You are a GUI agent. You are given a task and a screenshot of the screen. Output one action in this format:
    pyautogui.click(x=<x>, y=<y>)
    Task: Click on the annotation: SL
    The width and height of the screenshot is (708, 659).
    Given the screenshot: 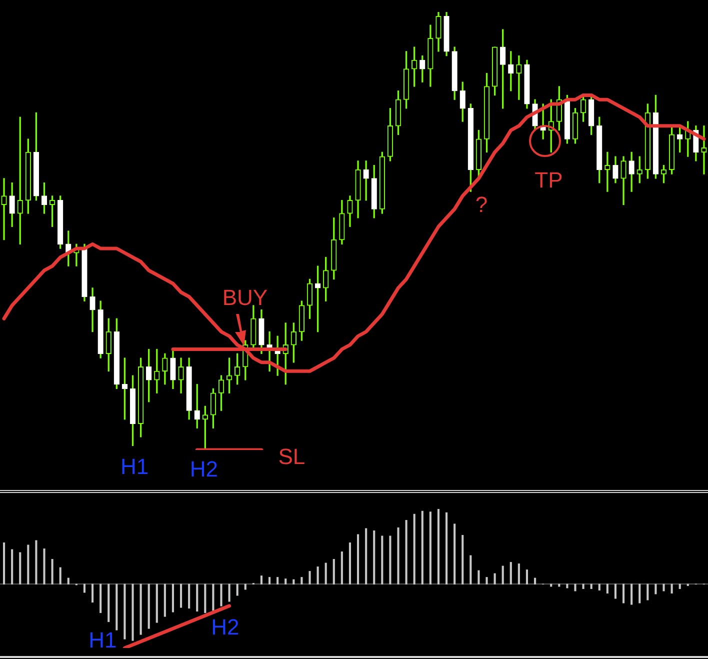 What is the action you would take?
    pyautogui.click(x=292, y=457)
    